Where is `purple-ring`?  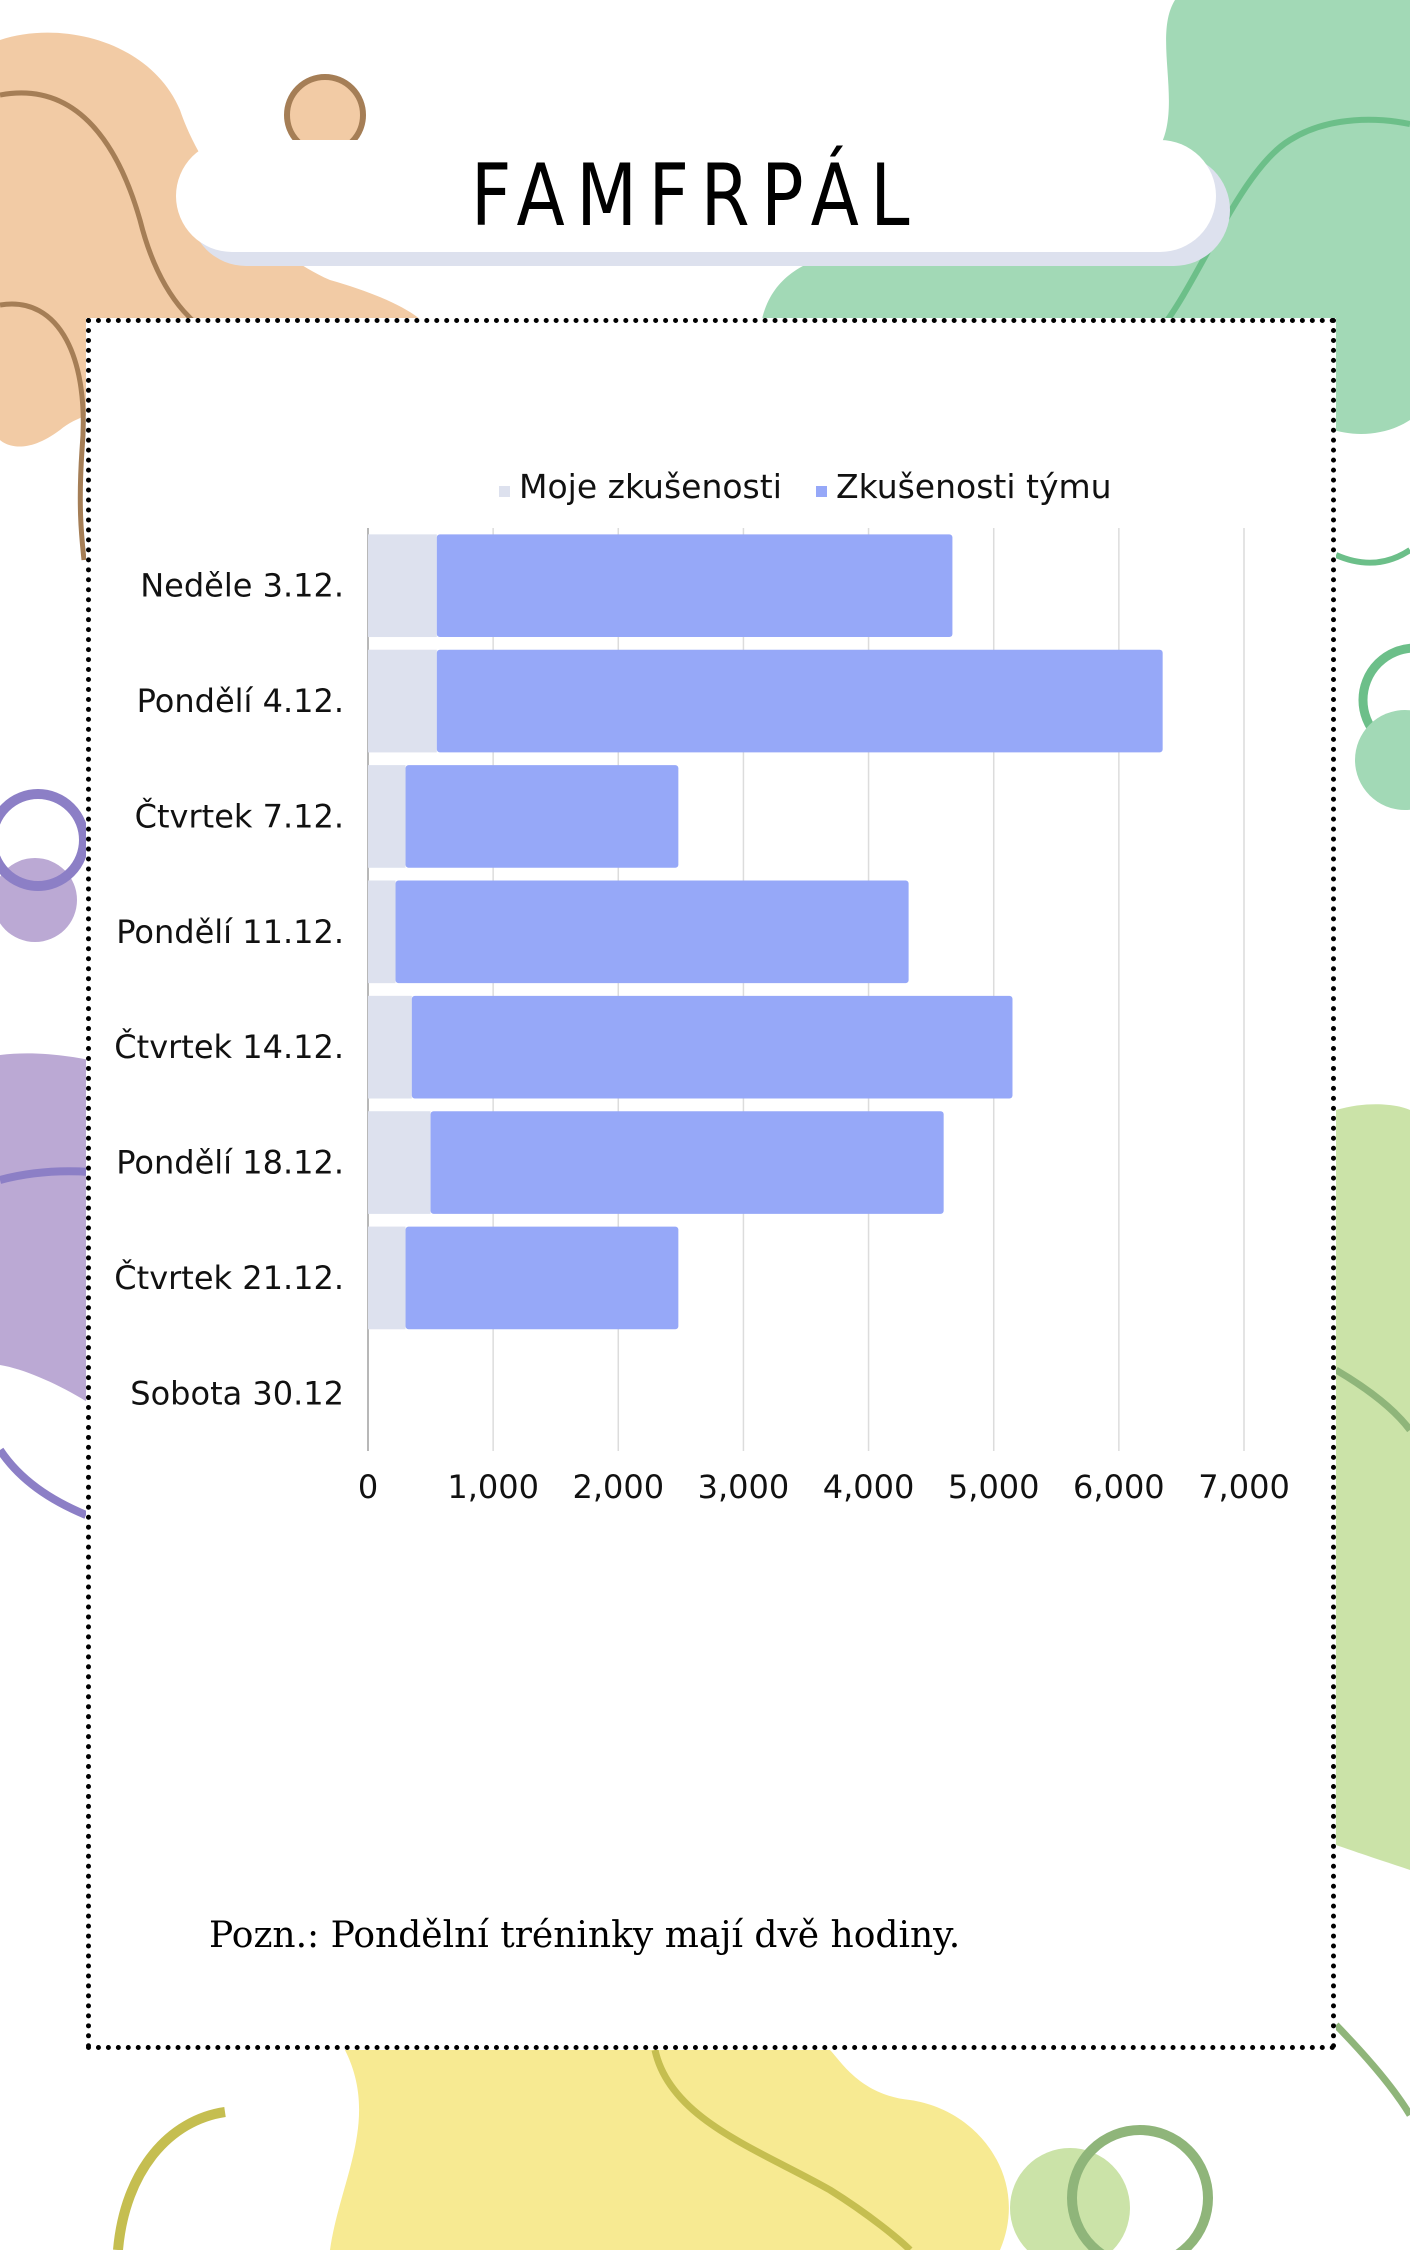 purple-ring is located at coordinates (44, 840).